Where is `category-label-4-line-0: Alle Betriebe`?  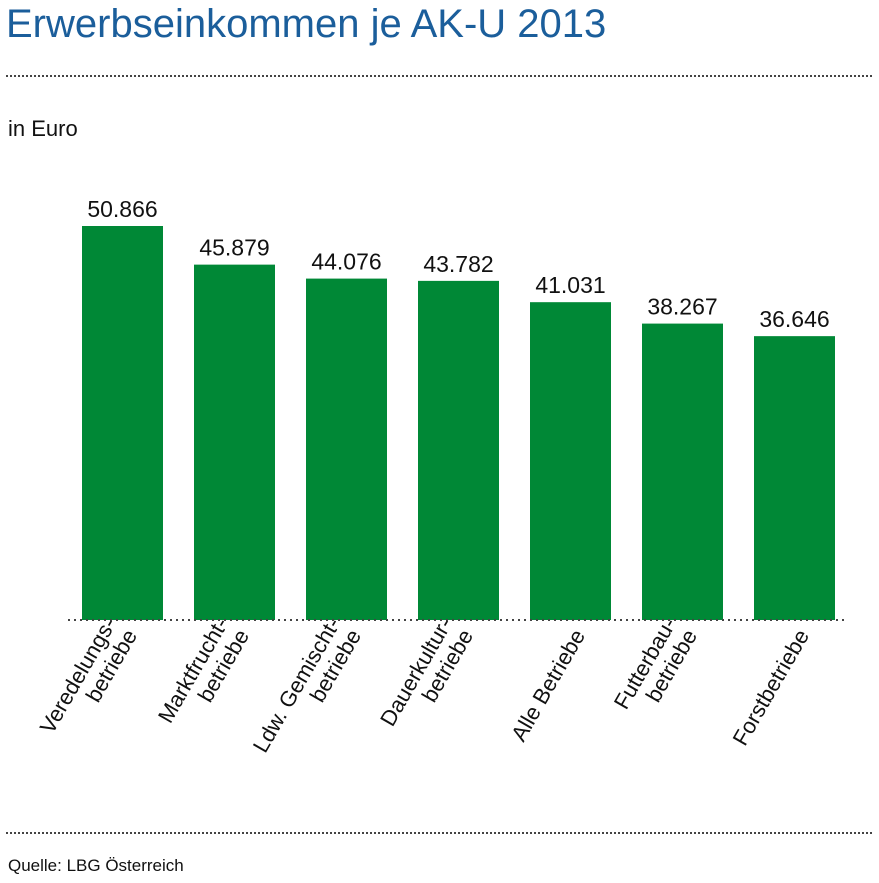
category-label-4-line-0: Alle Betriebe is located at coordinates (548, 685).